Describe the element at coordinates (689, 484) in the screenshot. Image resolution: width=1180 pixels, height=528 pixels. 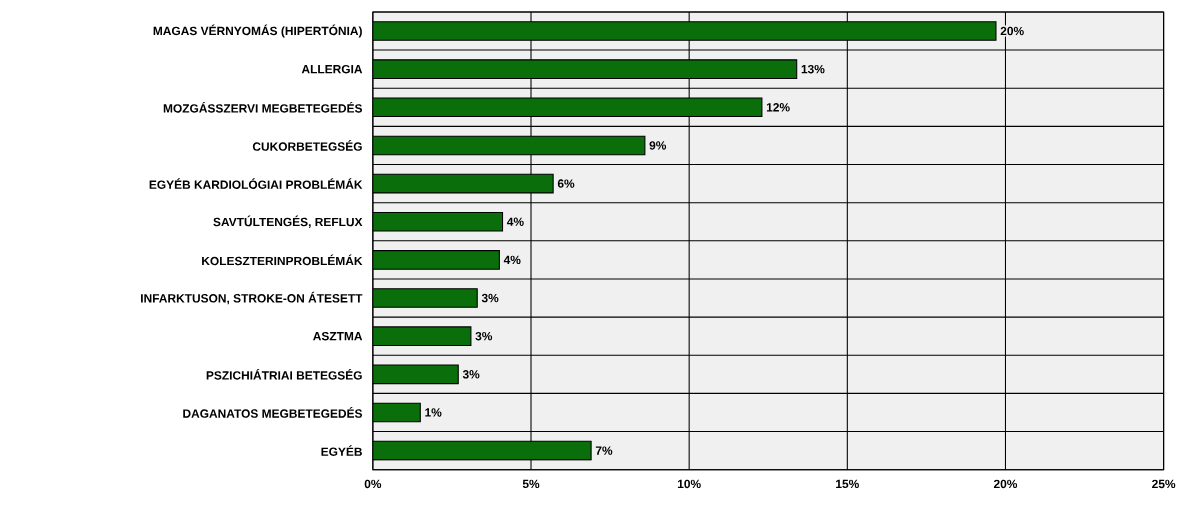
I see `x-tick-label: 10%` at that location.